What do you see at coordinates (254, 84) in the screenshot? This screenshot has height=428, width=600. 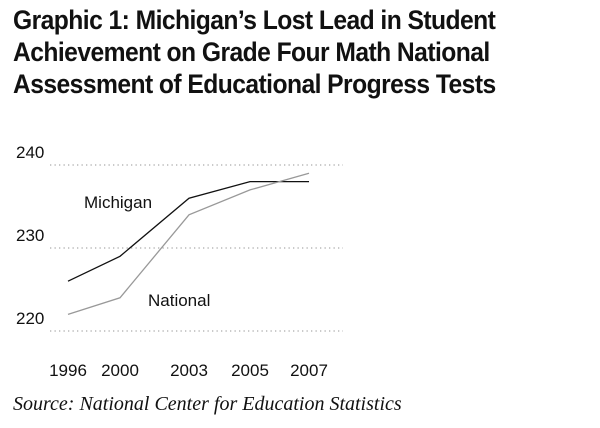 I see `title-line: Assessment of Educational Progress Tests` at bounding box center [254, 84].